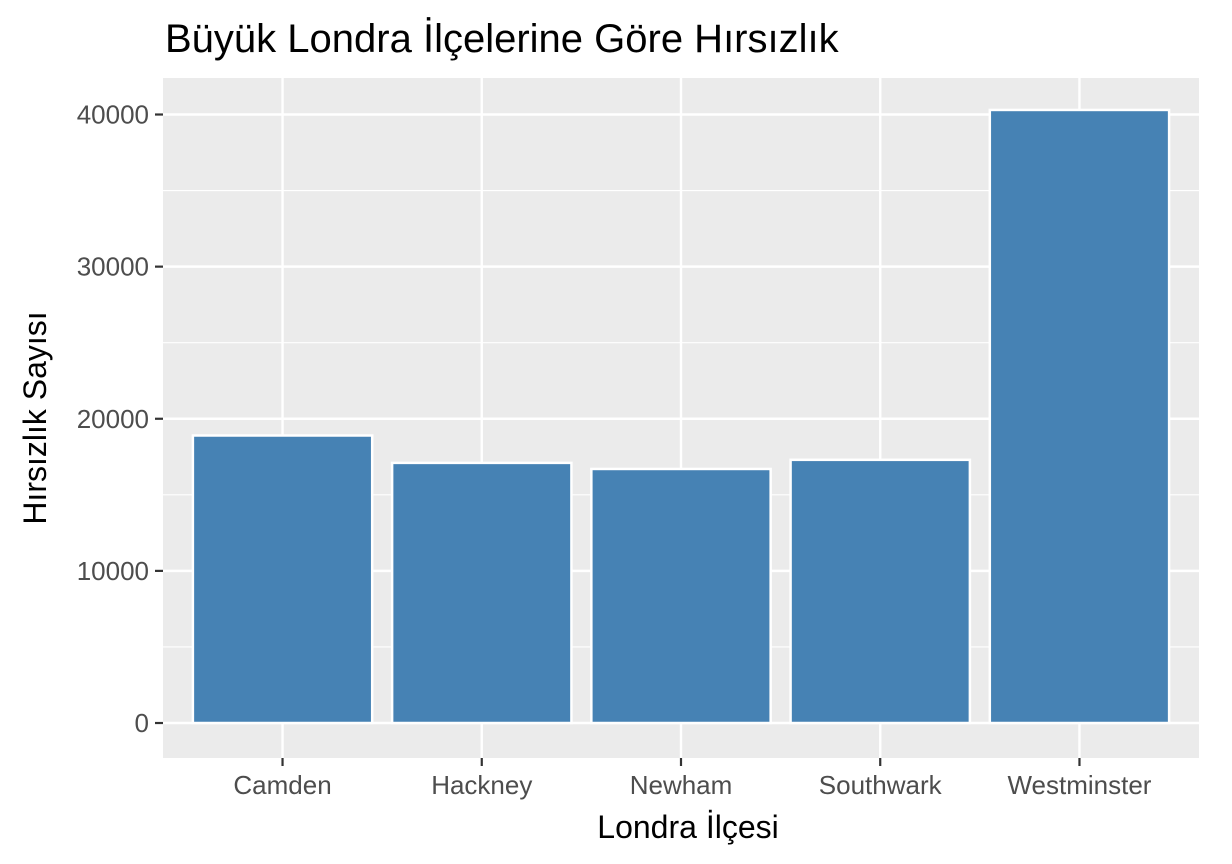 This screenshot has height=864, width=1232. I want to click on bar-camden, so click(282, 579).